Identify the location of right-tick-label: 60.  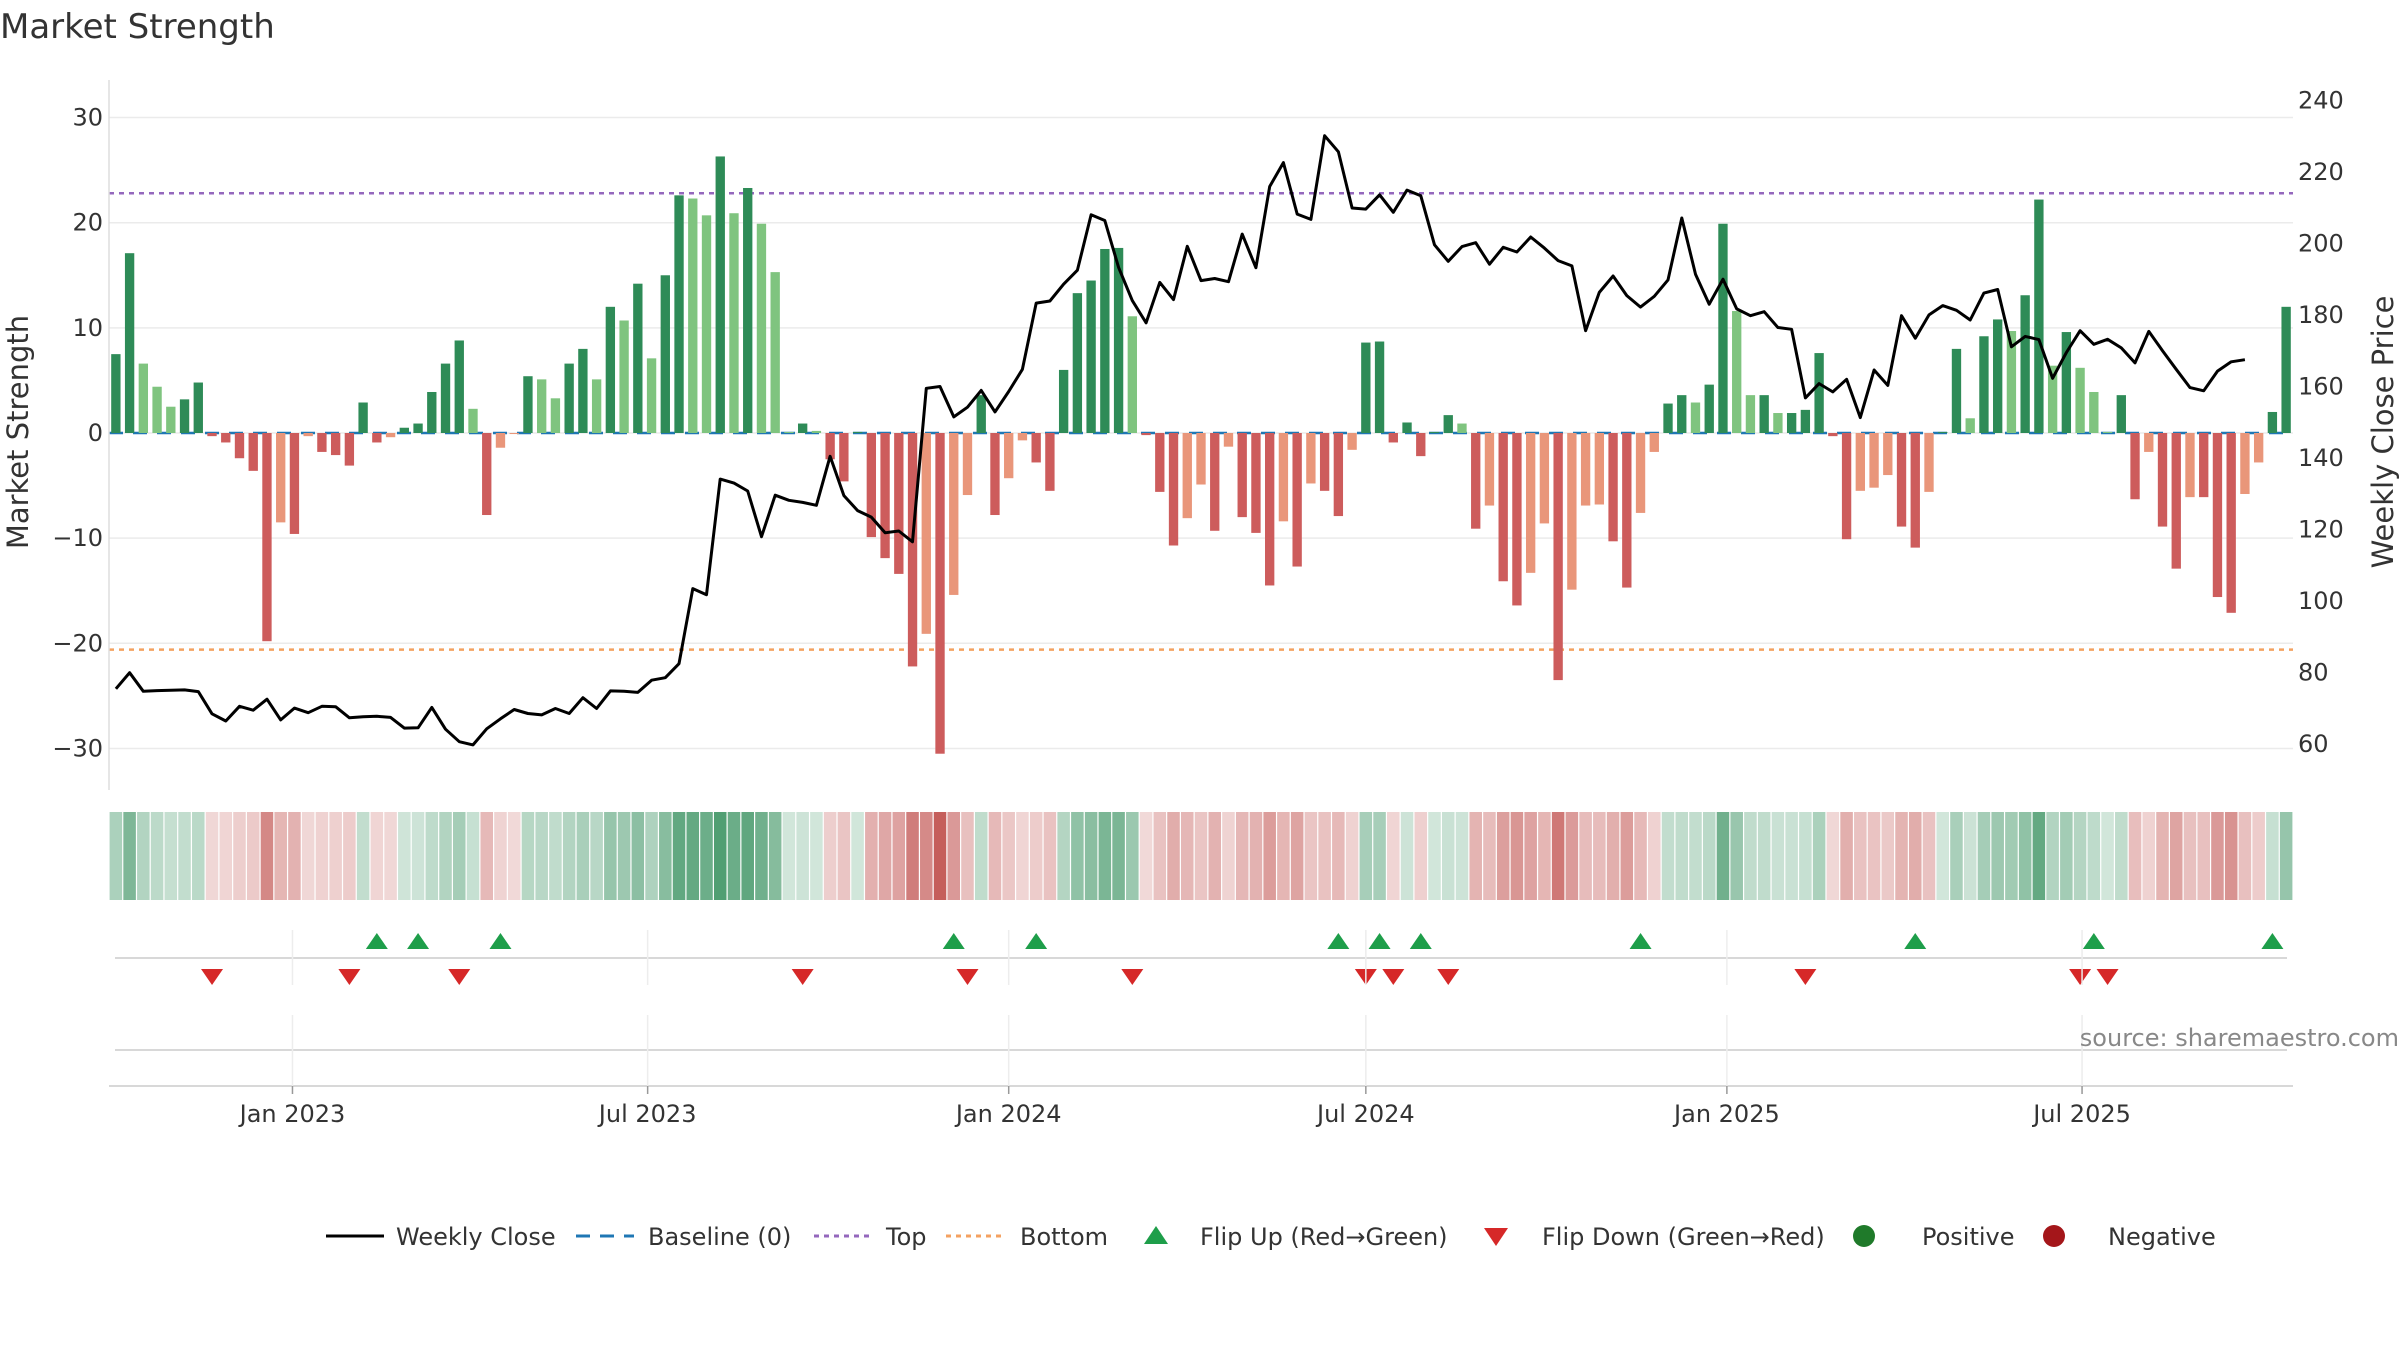
(2313, 744).